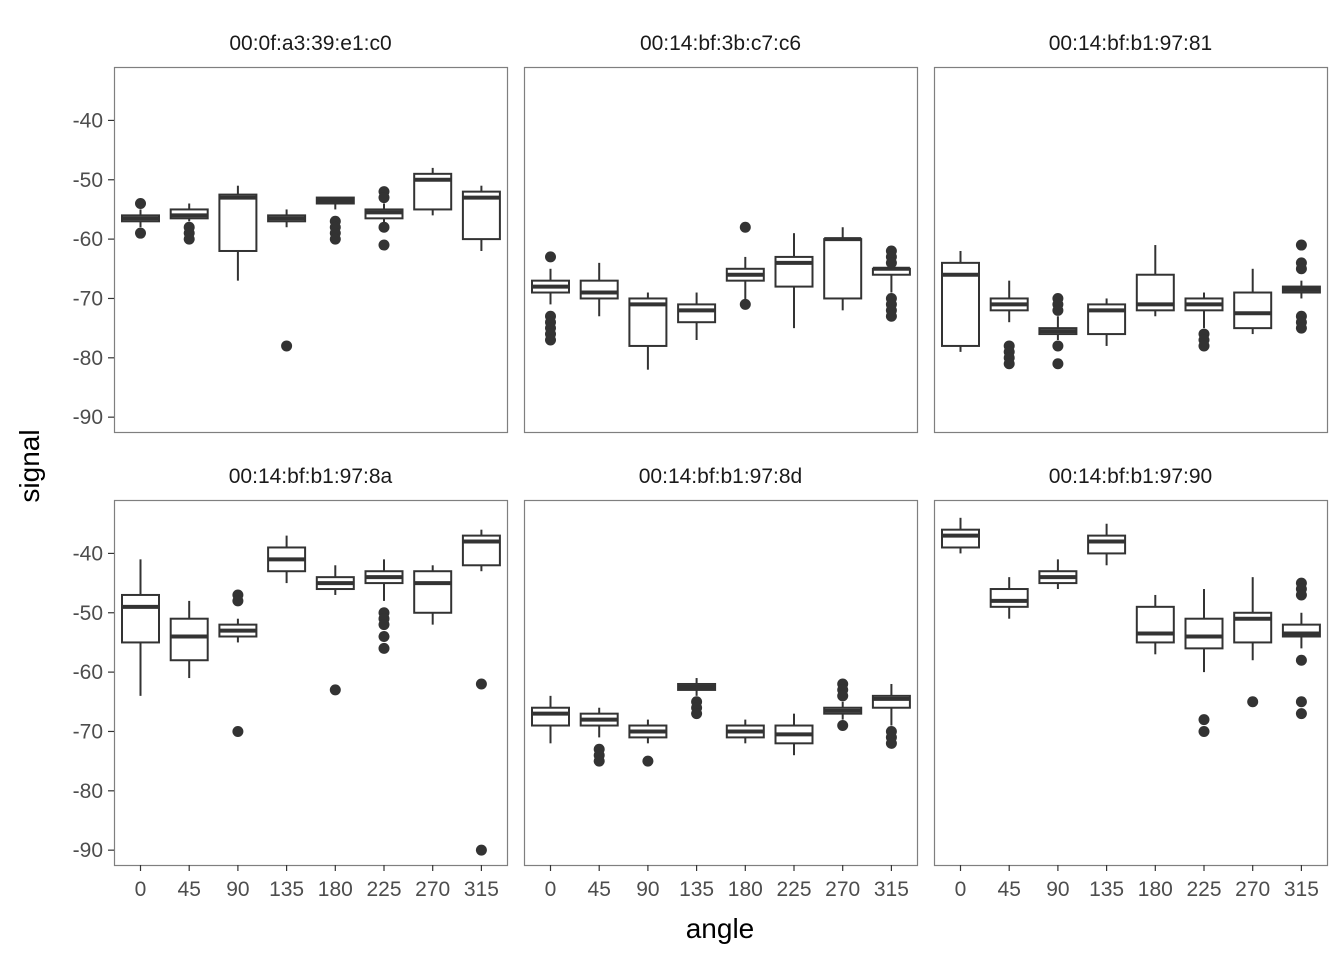 This screenshot has width=1344, height=960. I want to click on y-tick-label: -70, so click(88, 298).